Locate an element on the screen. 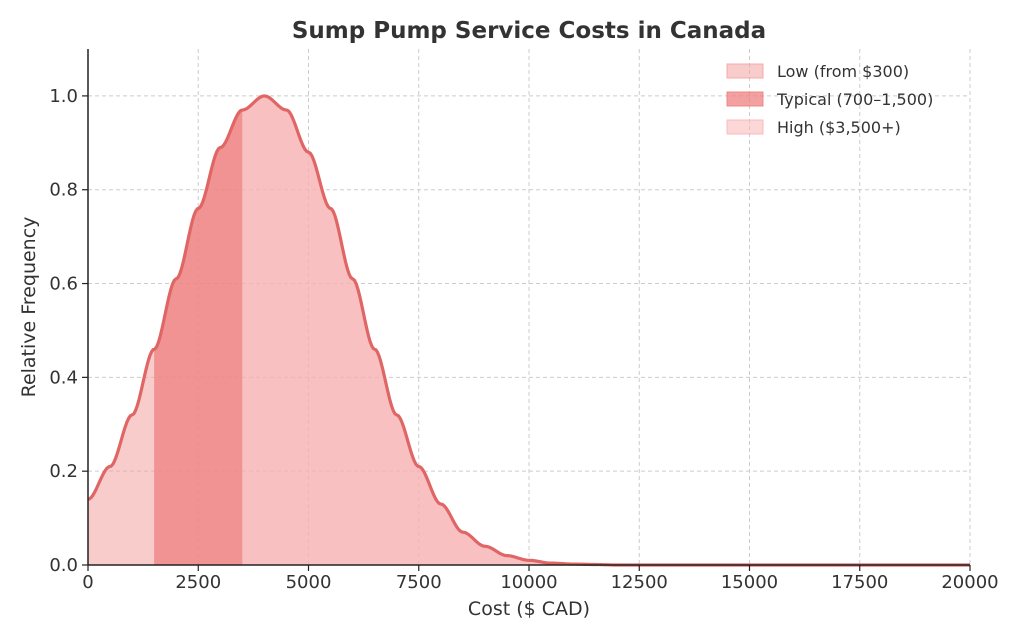  y-axis-label: Relative Frequency is located at coordinates (29, 307).